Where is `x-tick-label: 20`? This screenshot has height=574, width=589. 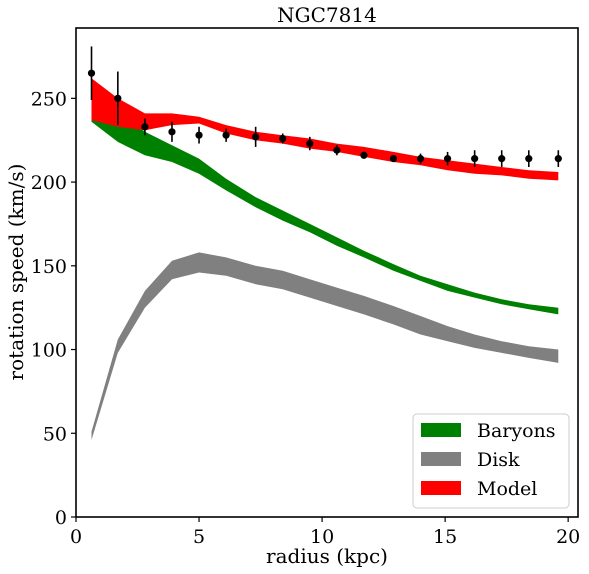
x-tick-label: 20 is located at coordinates (568, 537).